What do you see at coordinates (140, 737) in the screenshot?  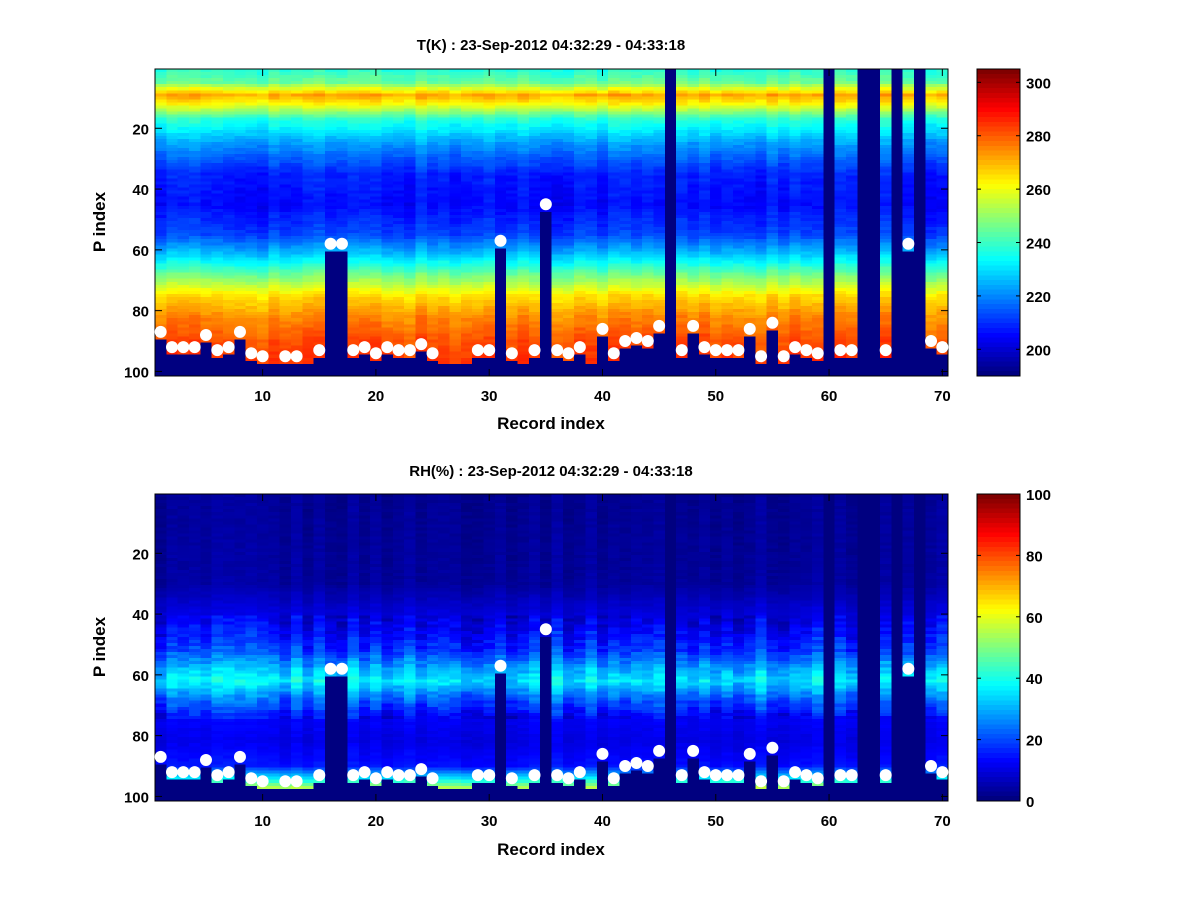 I see `y-tick-label: 80` at bounding box center [140, 737].